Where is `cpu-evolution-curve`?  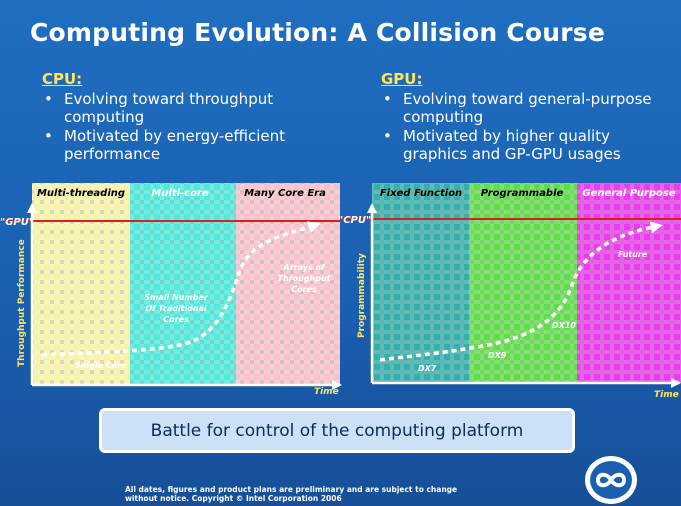 cpu-evolution-curve is located at coordinates (181, 289).